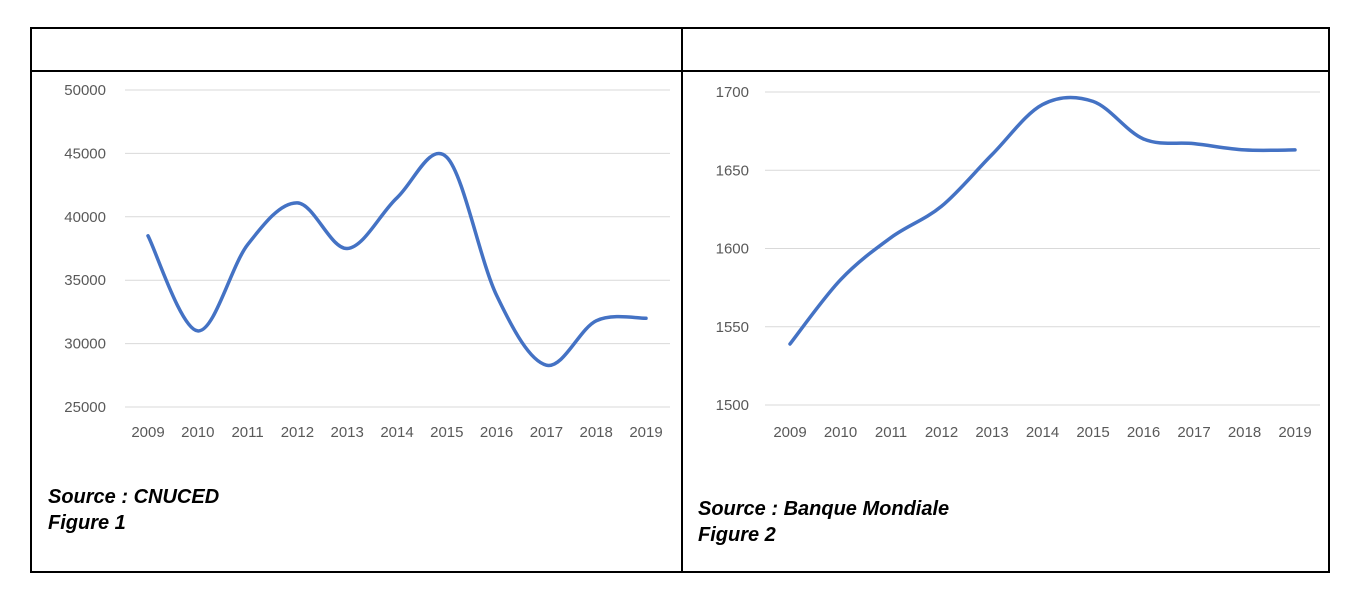 This screenshot has height=604, width=1356. Describe the element at coordinates (85, 344) in the screenshot. I see `y-tick-label: 30000` at that location.